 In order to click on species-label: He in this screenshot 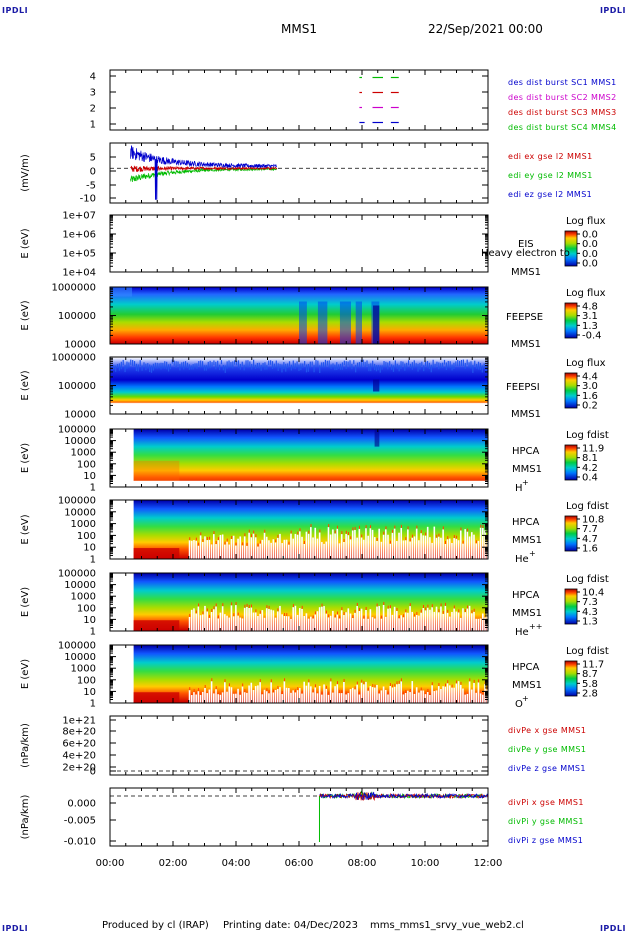, I will do `click(522, 559)`.